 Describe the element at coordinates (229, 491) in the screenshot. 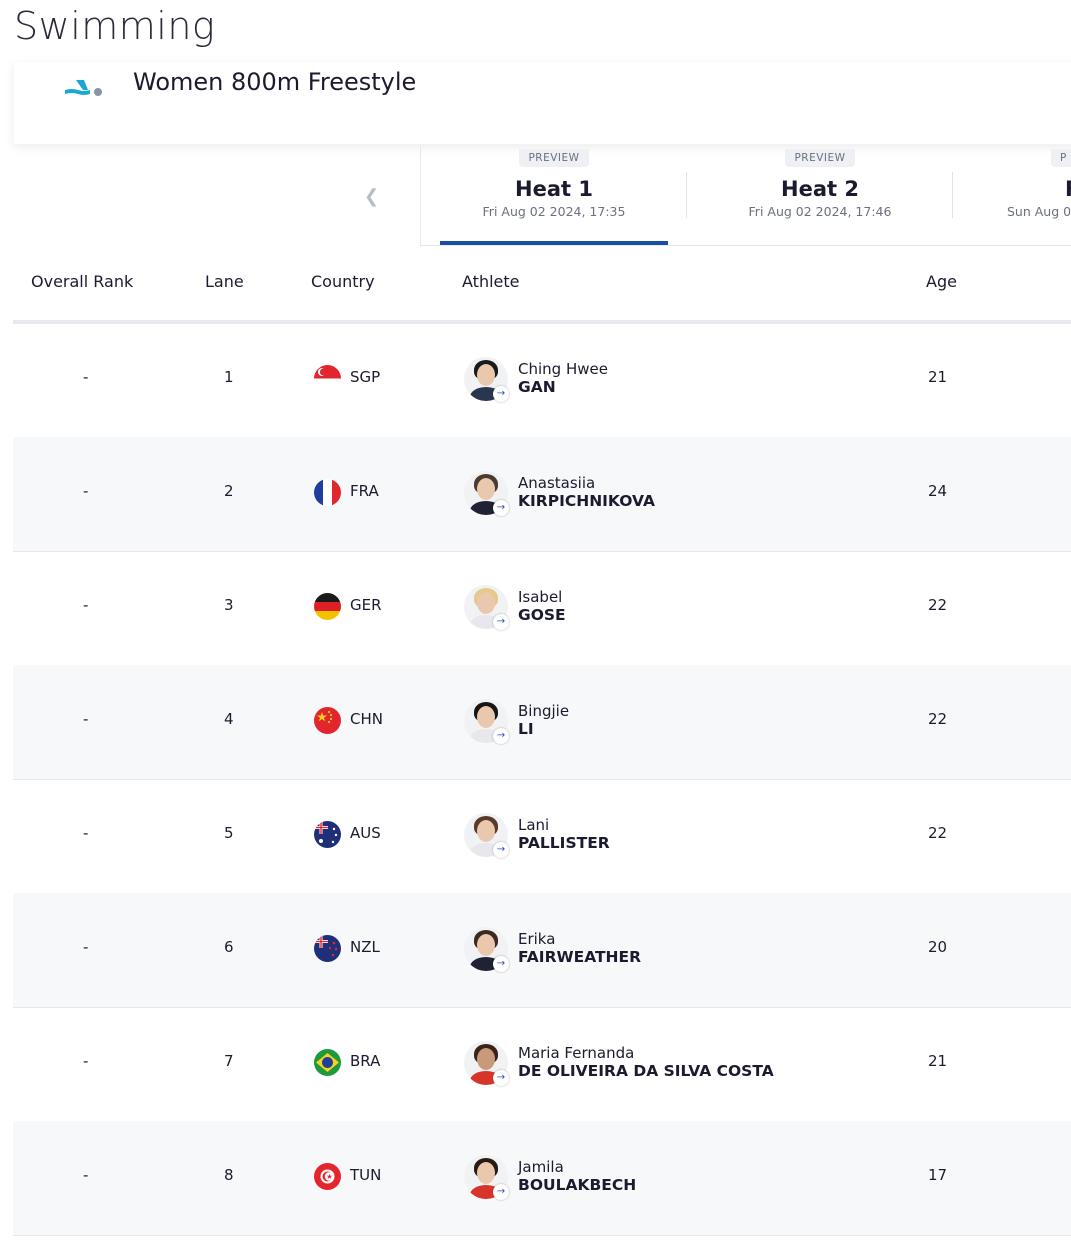

I see `lane: 2` at that location.